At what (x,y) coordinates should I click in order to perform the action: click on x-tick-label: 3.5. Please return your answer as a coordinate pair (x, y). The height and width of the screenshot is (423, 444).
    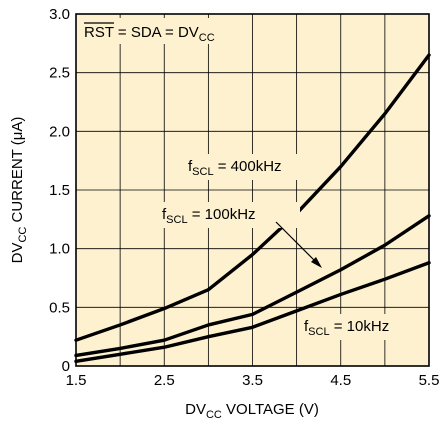
    Looking at the image, I should click on (252, 380).